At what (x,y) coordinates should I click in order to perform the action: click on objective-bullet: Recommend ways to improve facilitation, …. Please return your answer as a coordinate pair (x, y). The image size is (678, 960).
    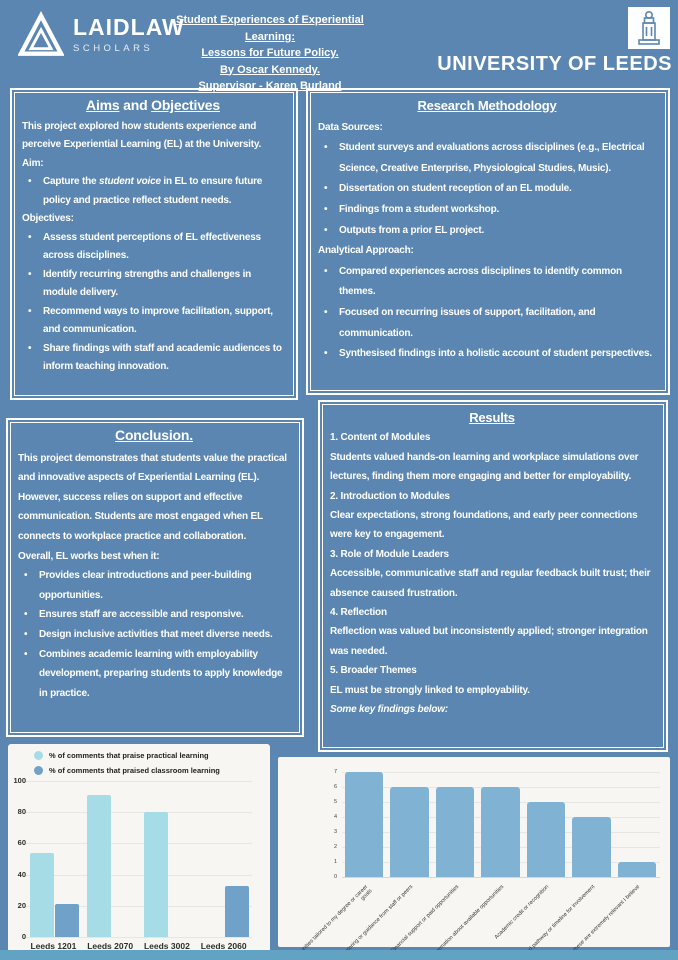
    Looking at the image, I should click on (153, 321).